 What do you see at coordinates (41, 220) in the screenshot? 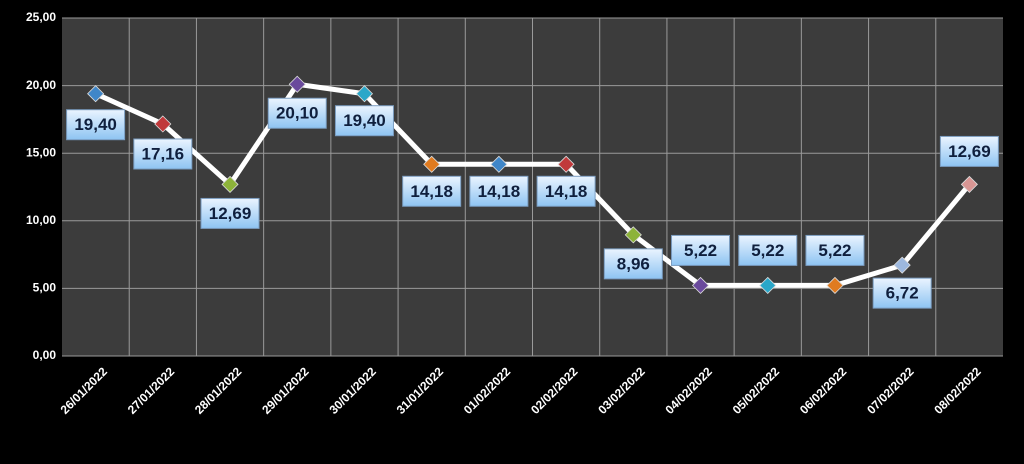
I see `y-tick-label: 10,00` at bounding box center [41, 220].